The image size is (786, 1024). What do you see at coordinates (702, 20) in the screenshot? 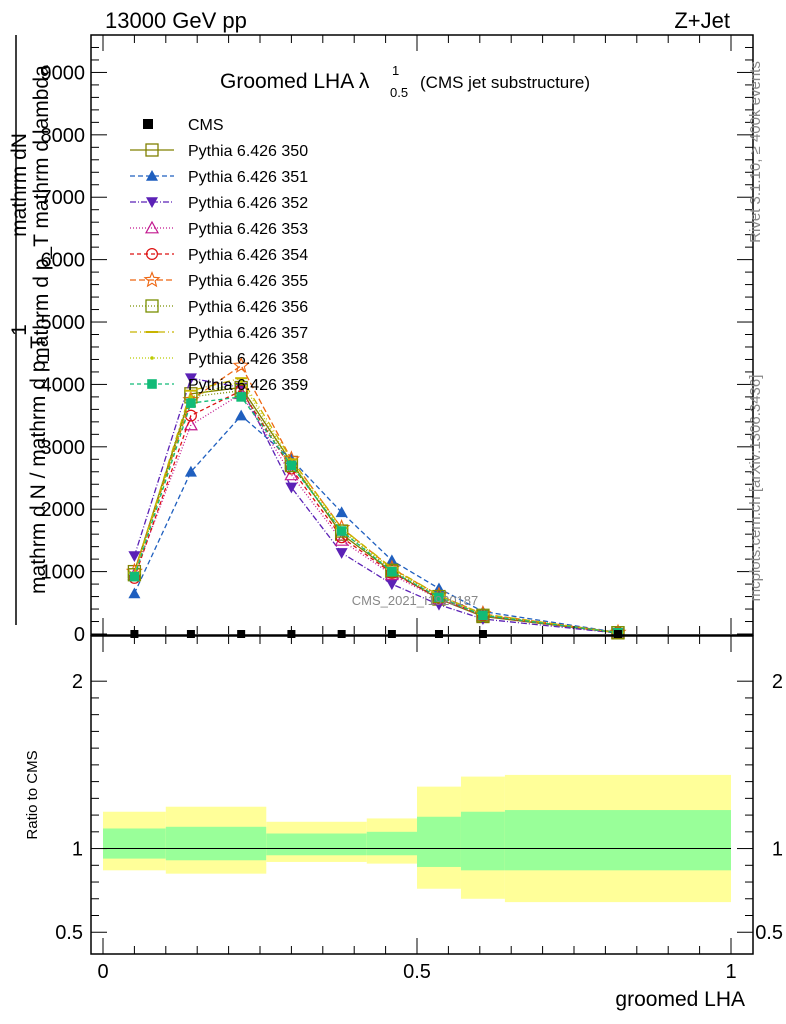
I see `process-label: Z+Jet` at bounding box center [702, 20].